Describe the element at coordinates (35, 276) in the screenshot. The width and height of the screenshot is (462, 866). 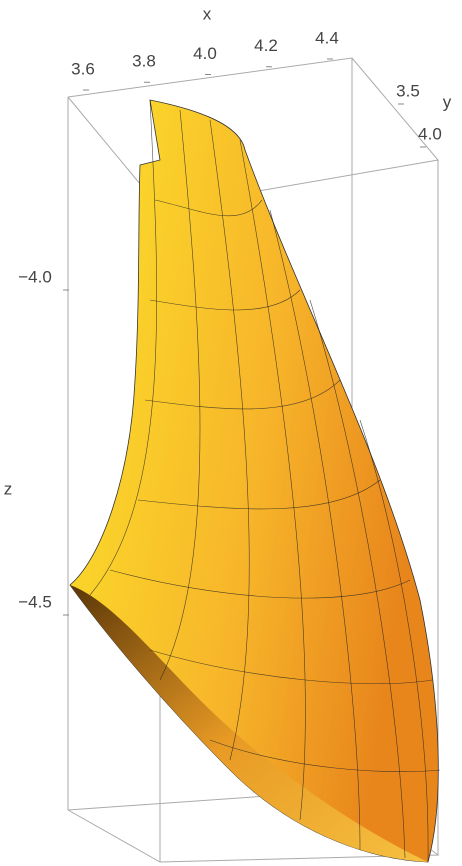
I see `tick-label: −4.0` at that location.